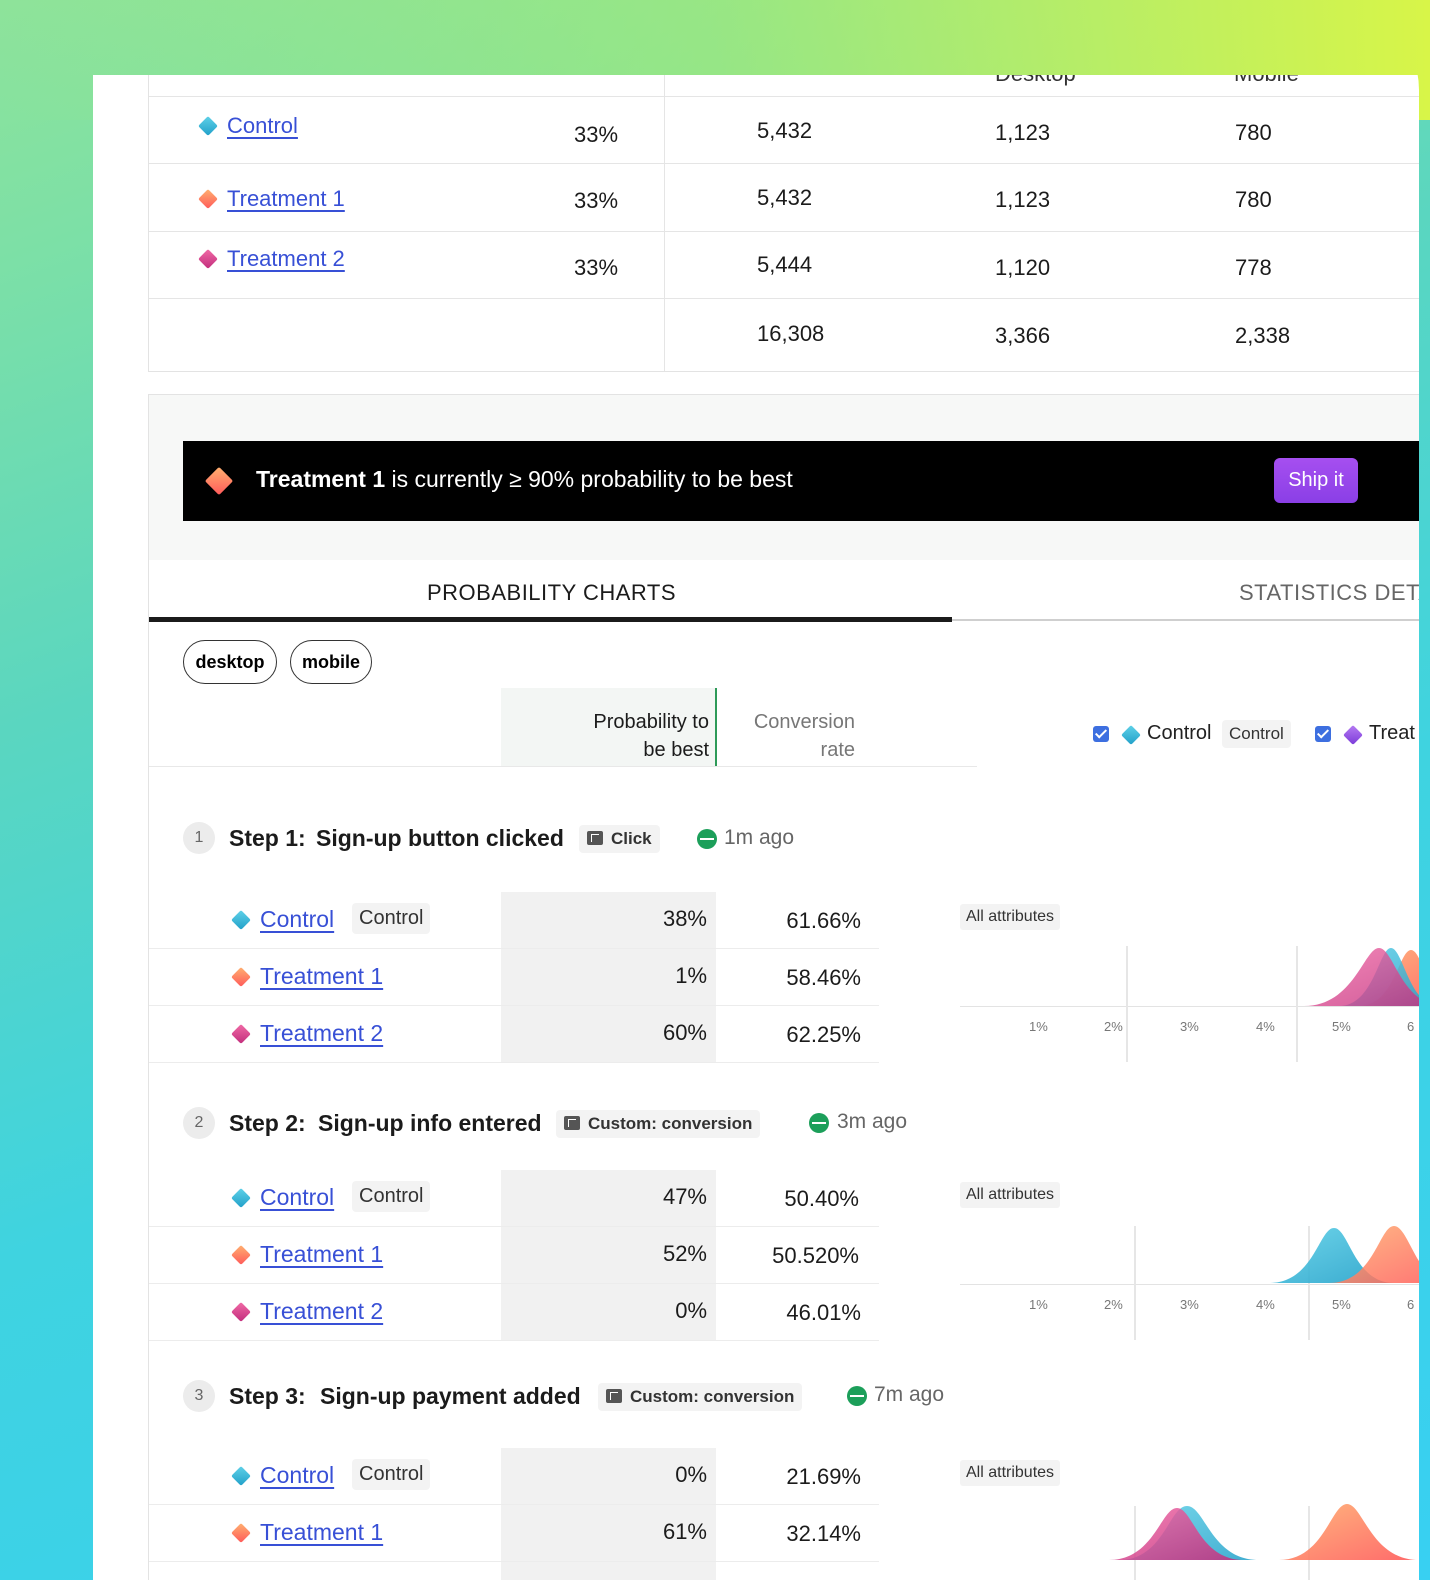  Describe the element at coordinates (1023, 267) in the screenshot. I see `desktop-value: 1,120` at that location.